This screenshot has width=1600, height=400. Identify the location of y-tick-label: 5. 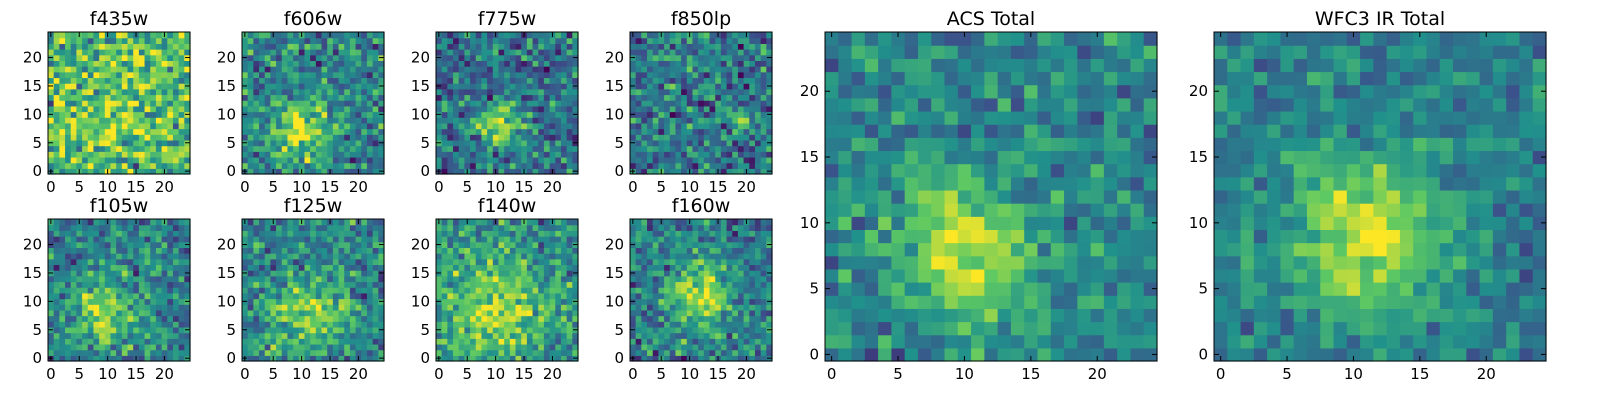
(37, 330).